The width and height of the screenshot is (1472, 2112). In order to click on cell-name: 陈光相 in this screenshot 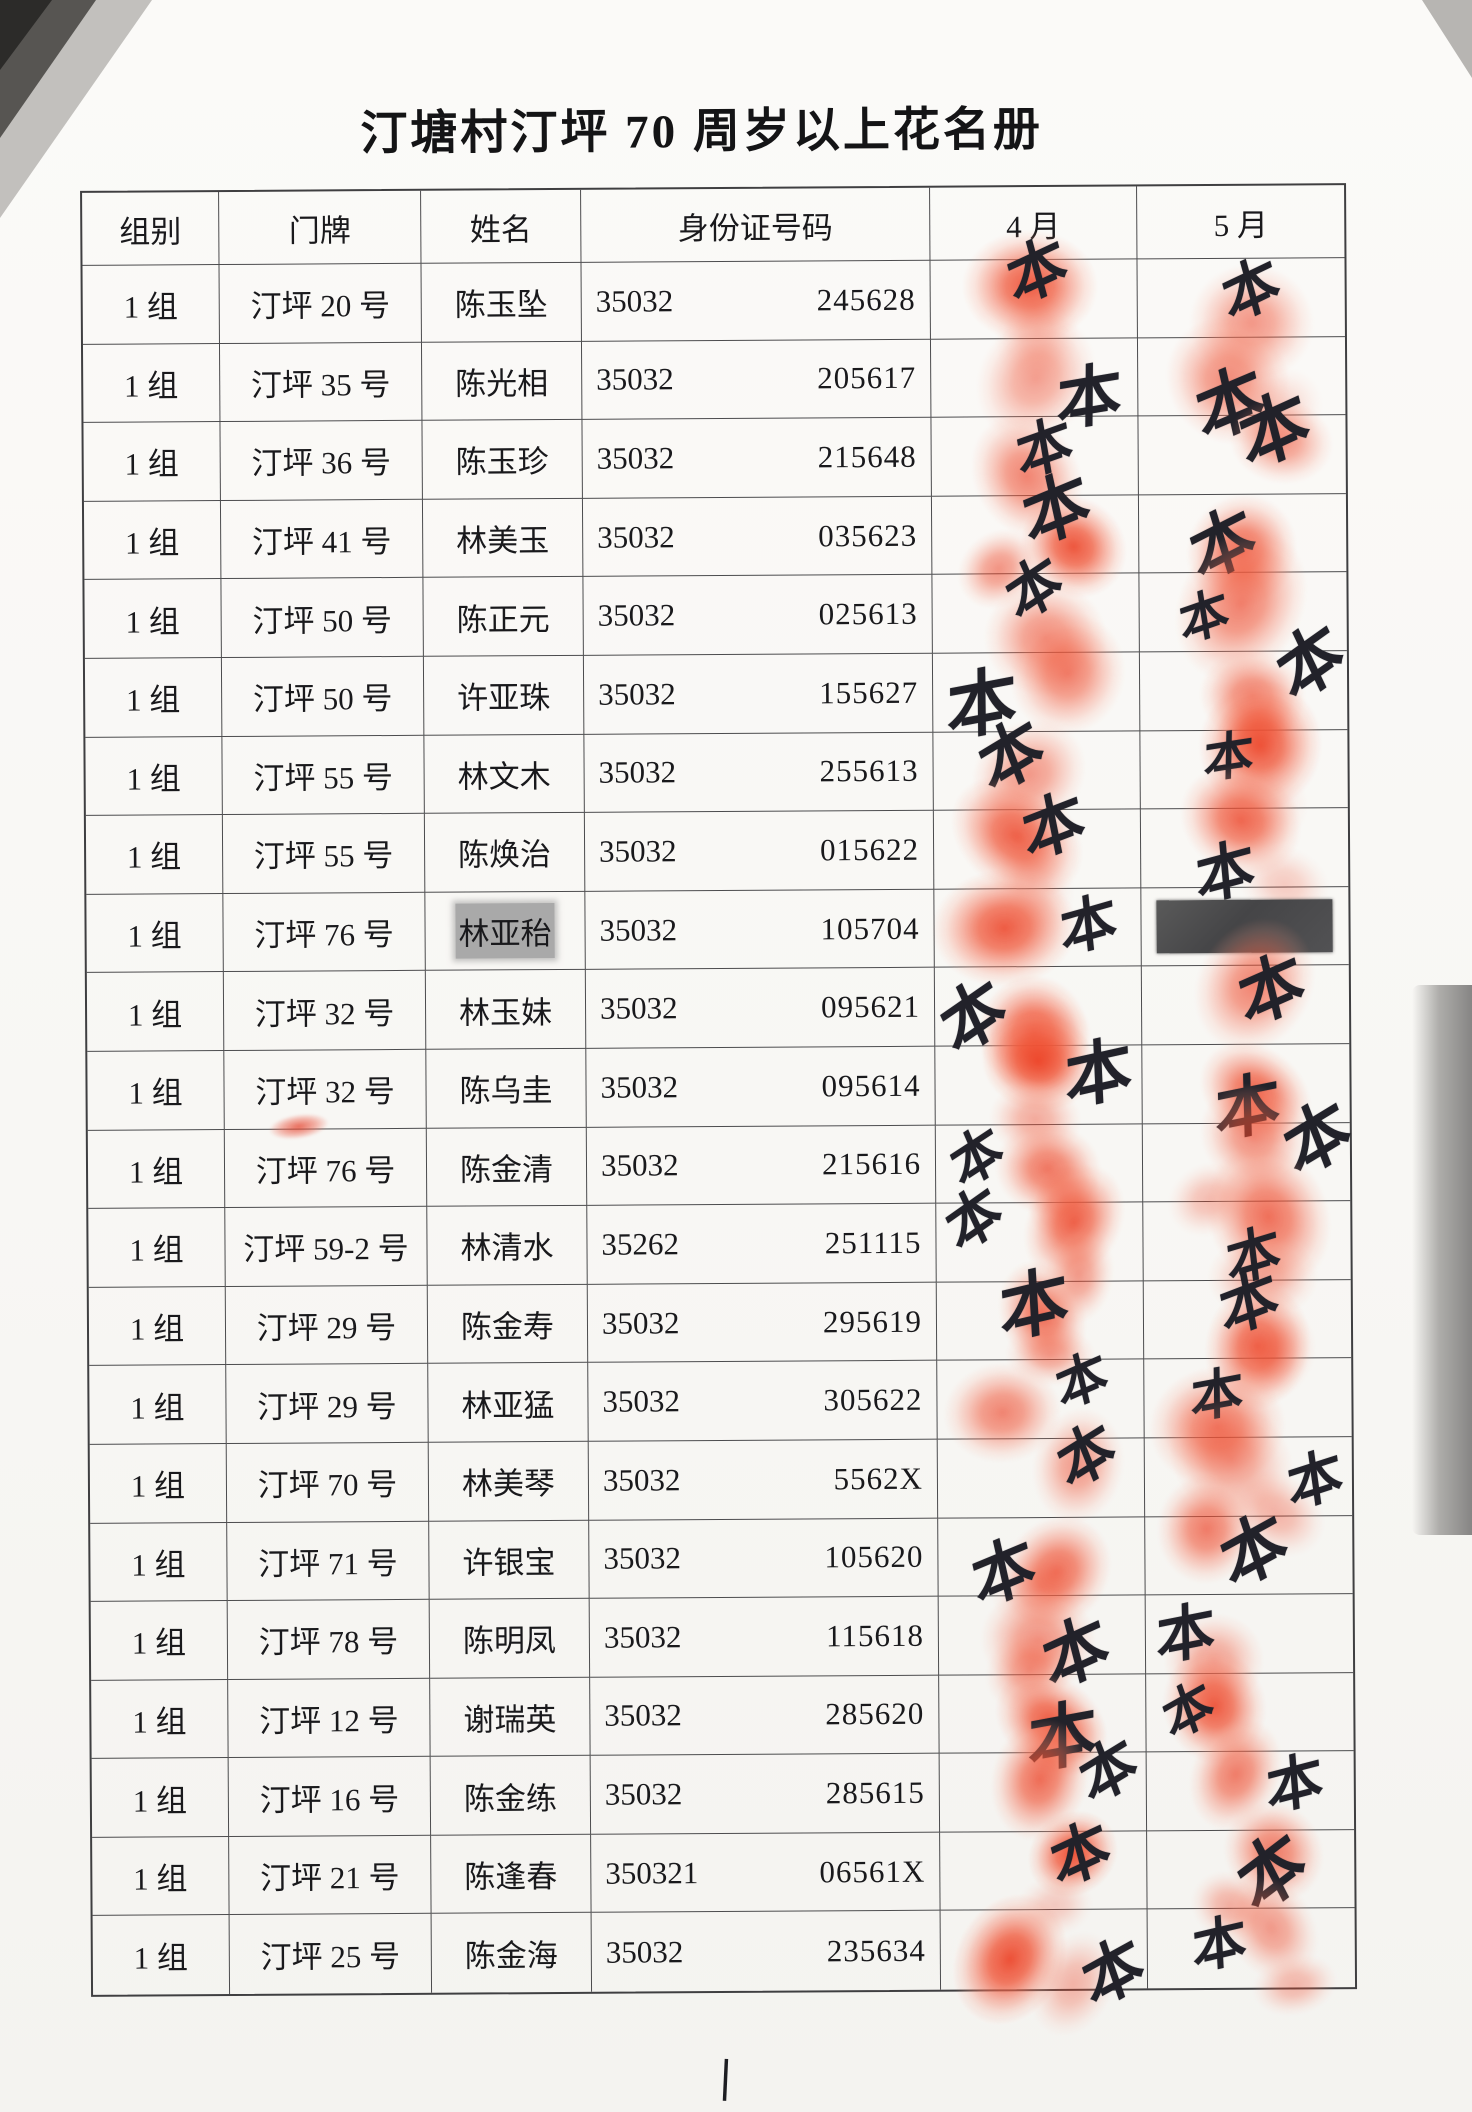, I will do `click(502, 381)`.